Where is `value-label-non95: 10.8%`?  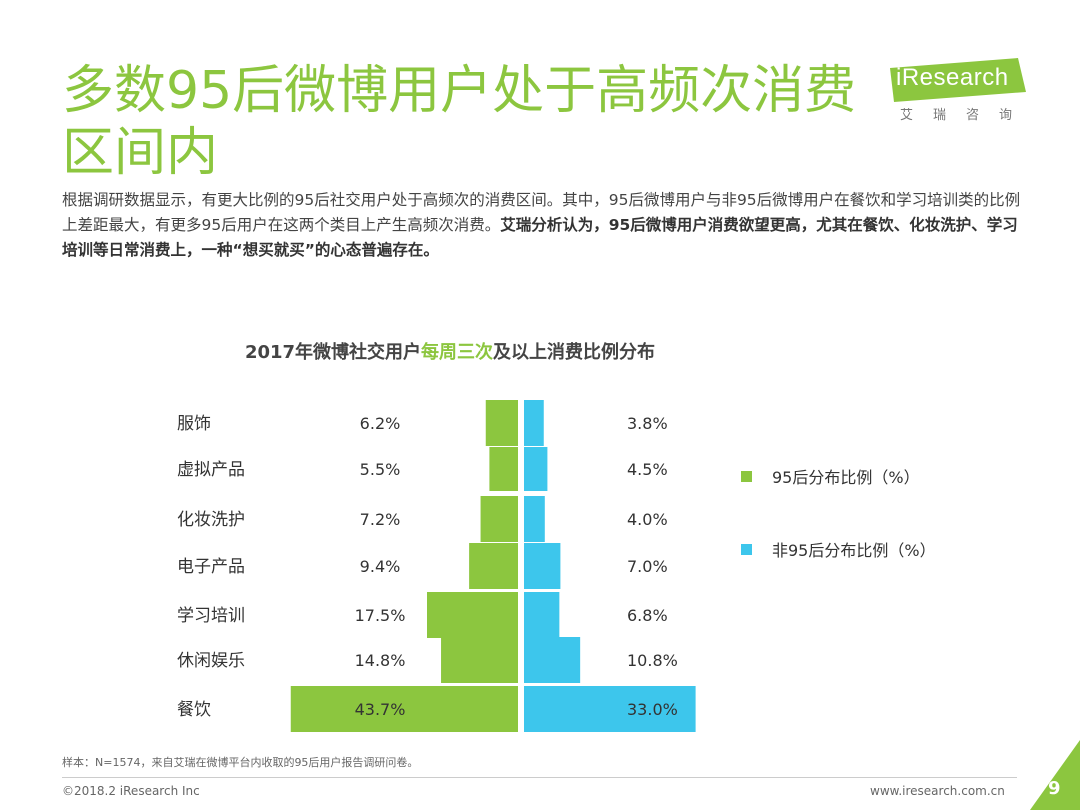
value-label-non95: 10.8% is located at coordinates (652, 660).